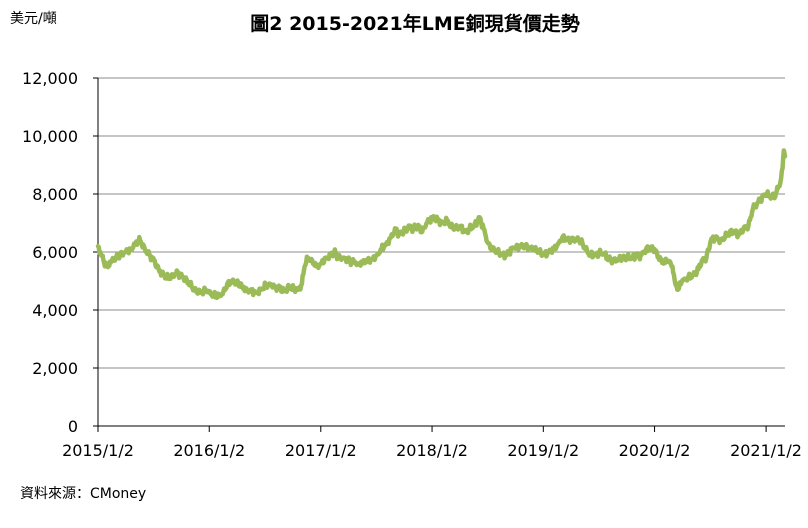 This screenshot has width=808, height=528. I want to click on x-tick-label: 2017/1/2, so click(321, 450).